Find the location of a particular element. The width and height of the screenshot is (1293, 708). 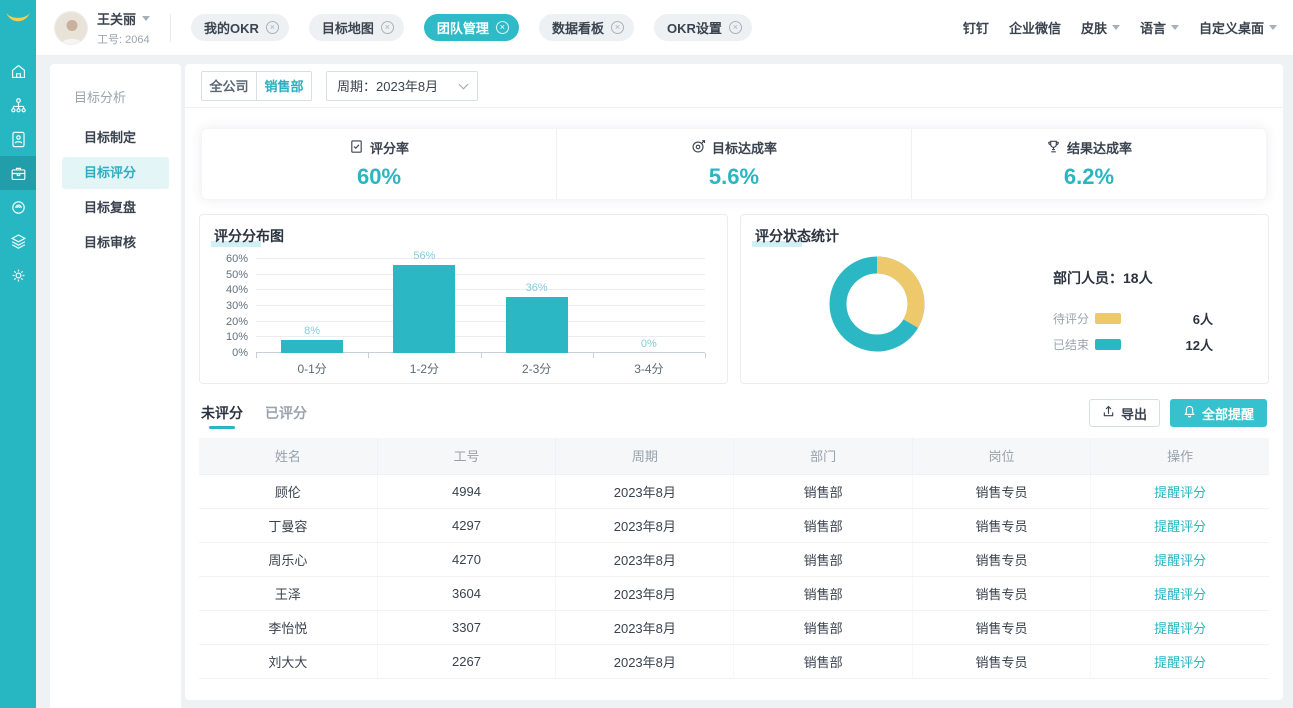

menu-language: 语言 is located at coordinates (1159, 27).